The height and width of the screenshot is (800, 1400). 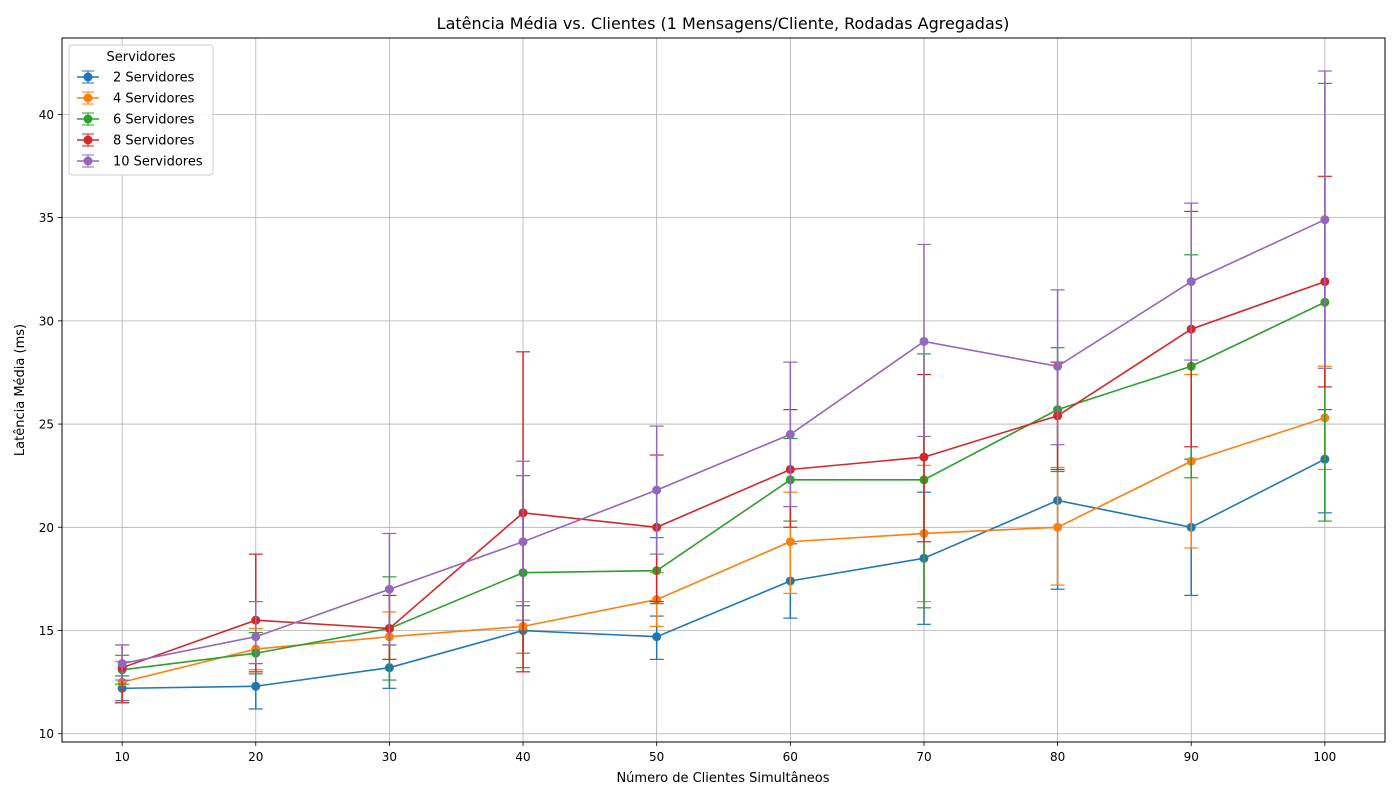 I want to click on x-tick-label: 50, so click(x=656, y=757).